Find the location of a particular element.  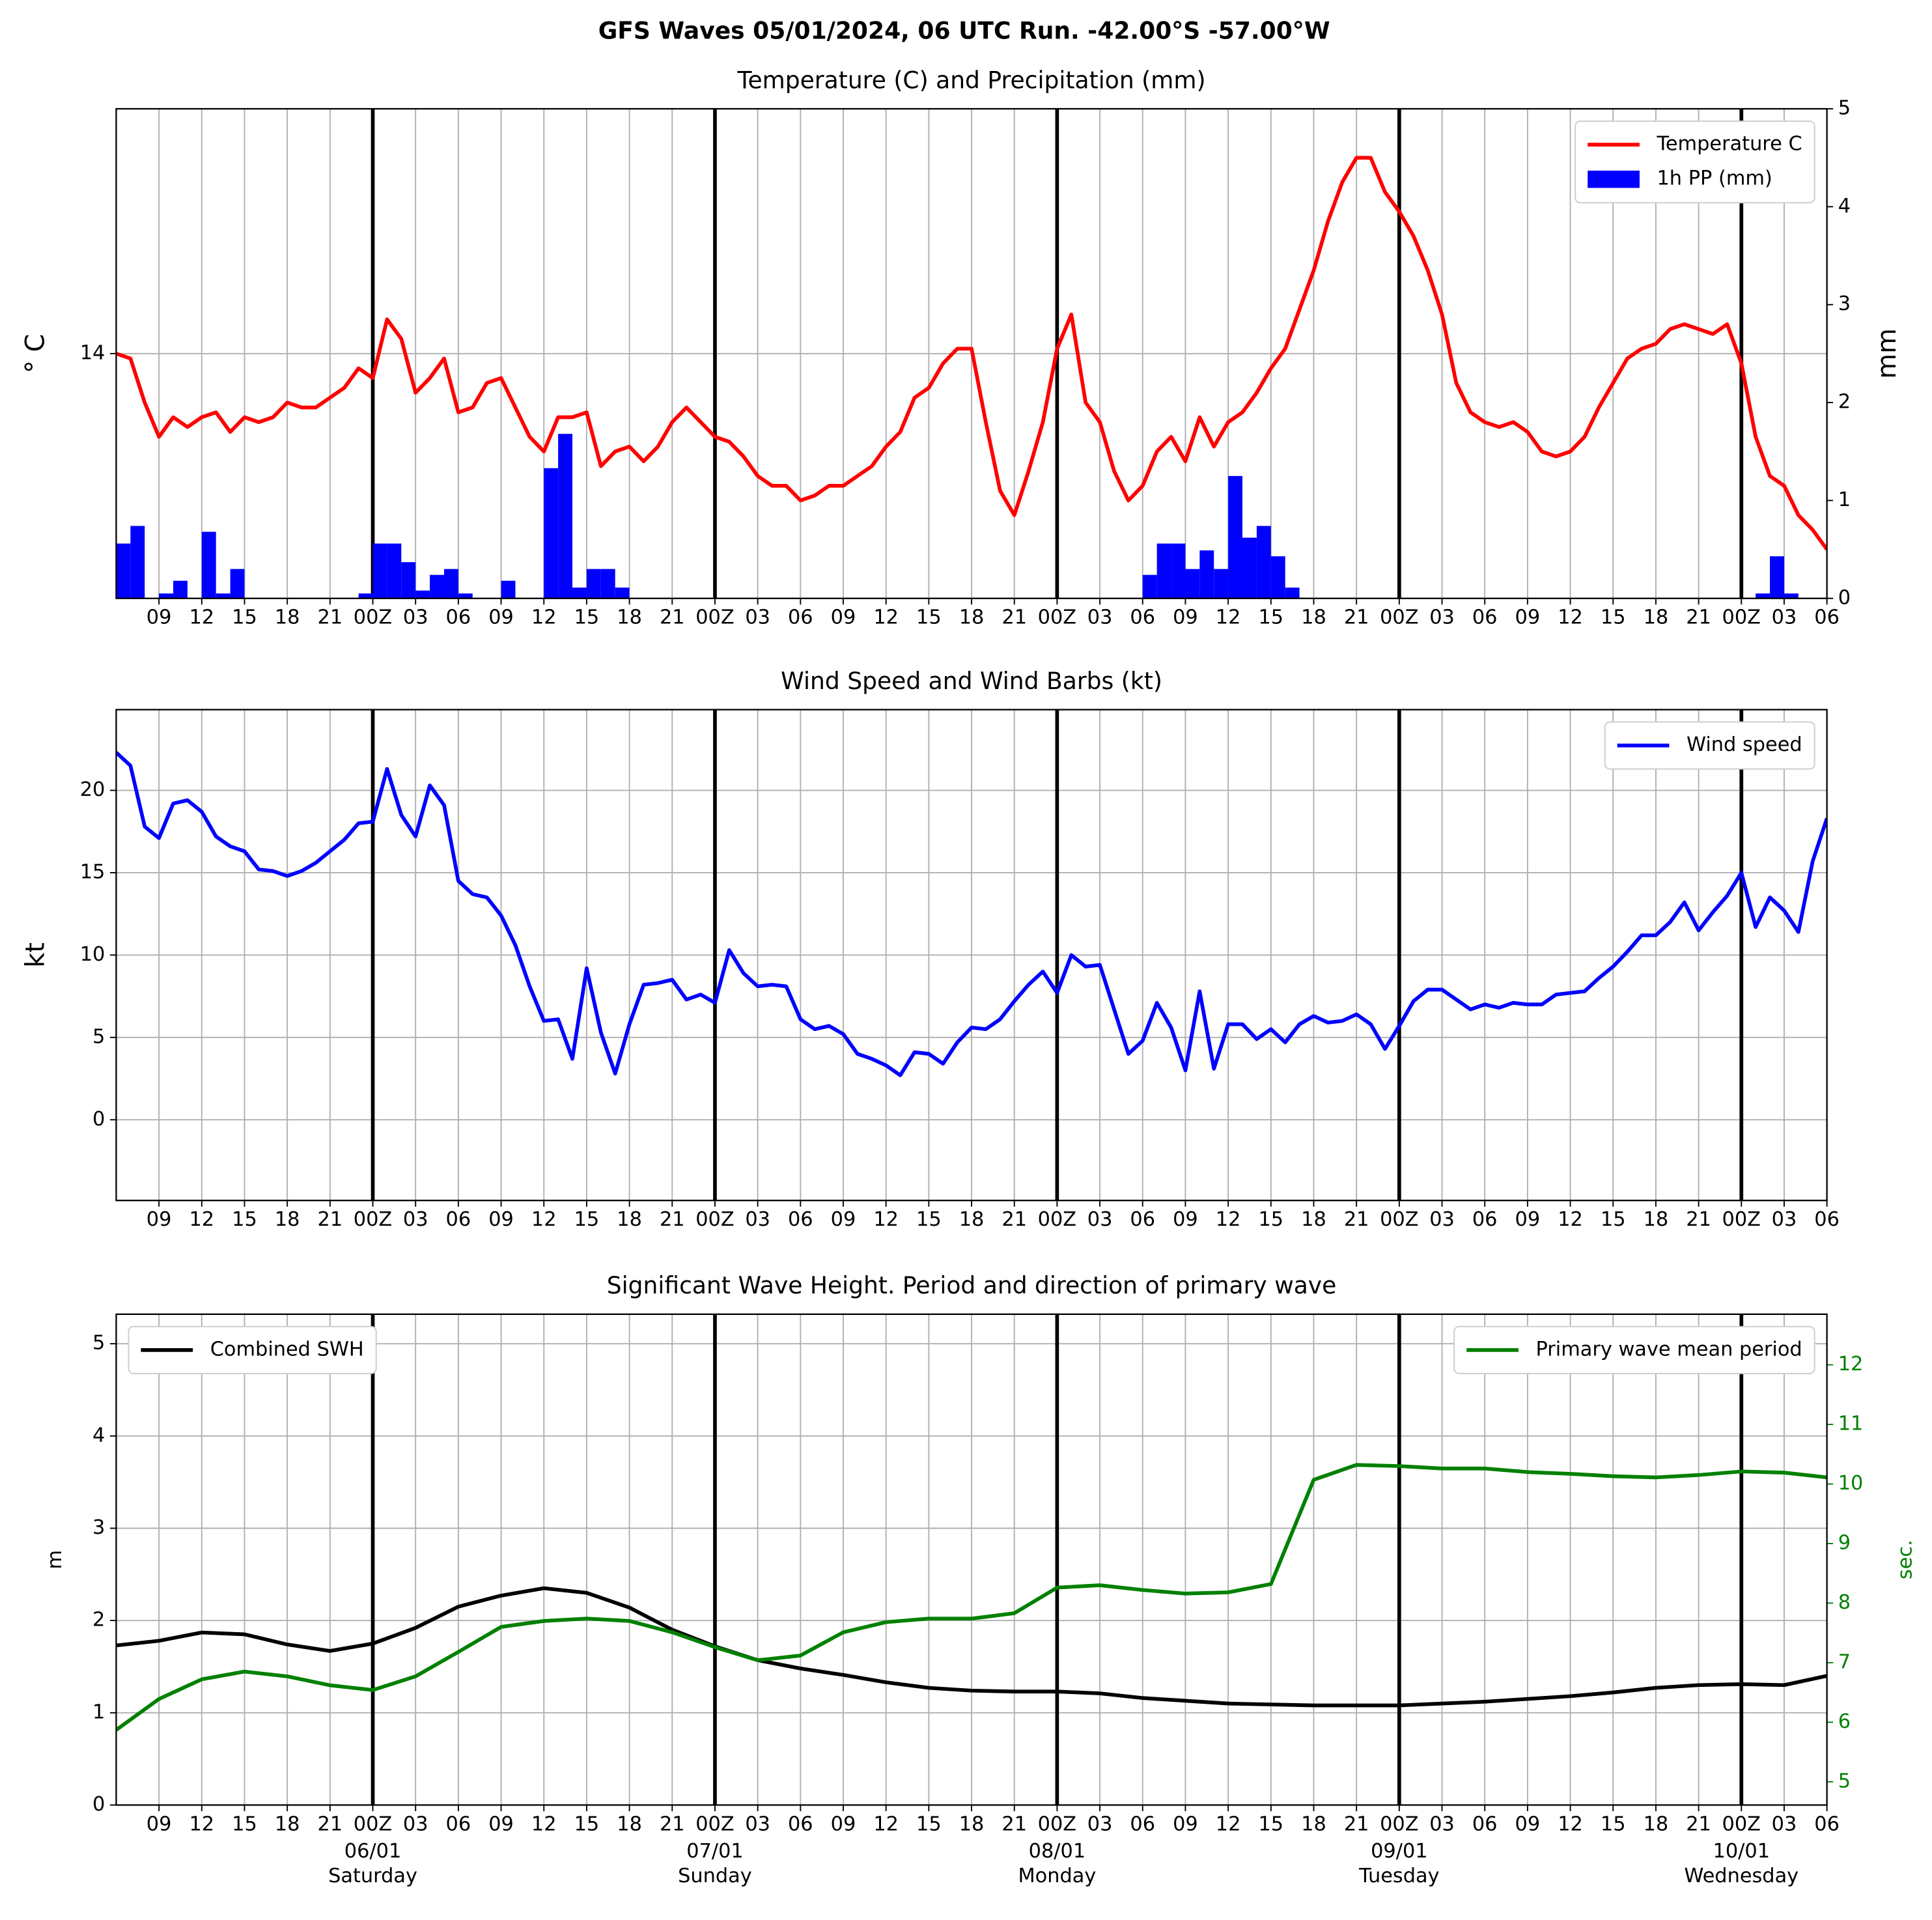

line is located at coordinates (972, 1647).